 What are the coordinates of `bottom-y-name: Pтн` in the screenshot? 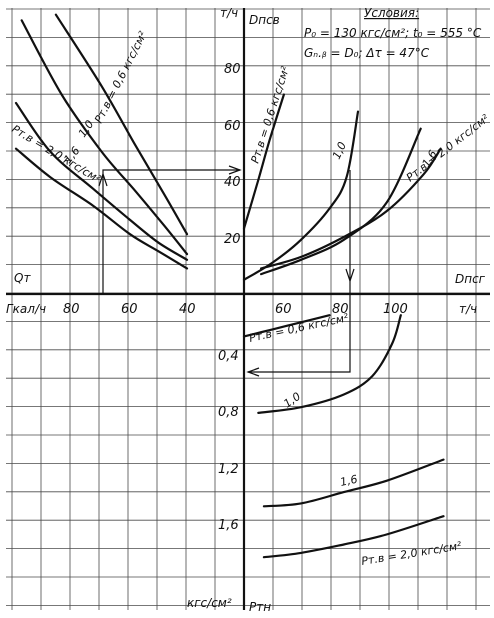 It's located at (260, 607).